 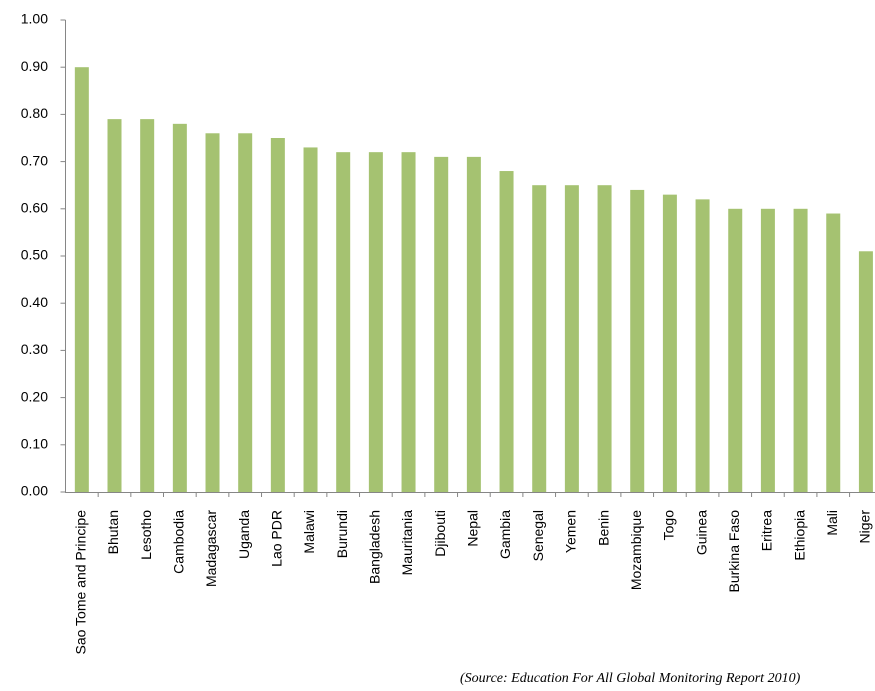 What do you see at coordinates (179, 542) in the screenshot?
I see `x-tick-label: Cambodia` at bounding box center [179, 542].